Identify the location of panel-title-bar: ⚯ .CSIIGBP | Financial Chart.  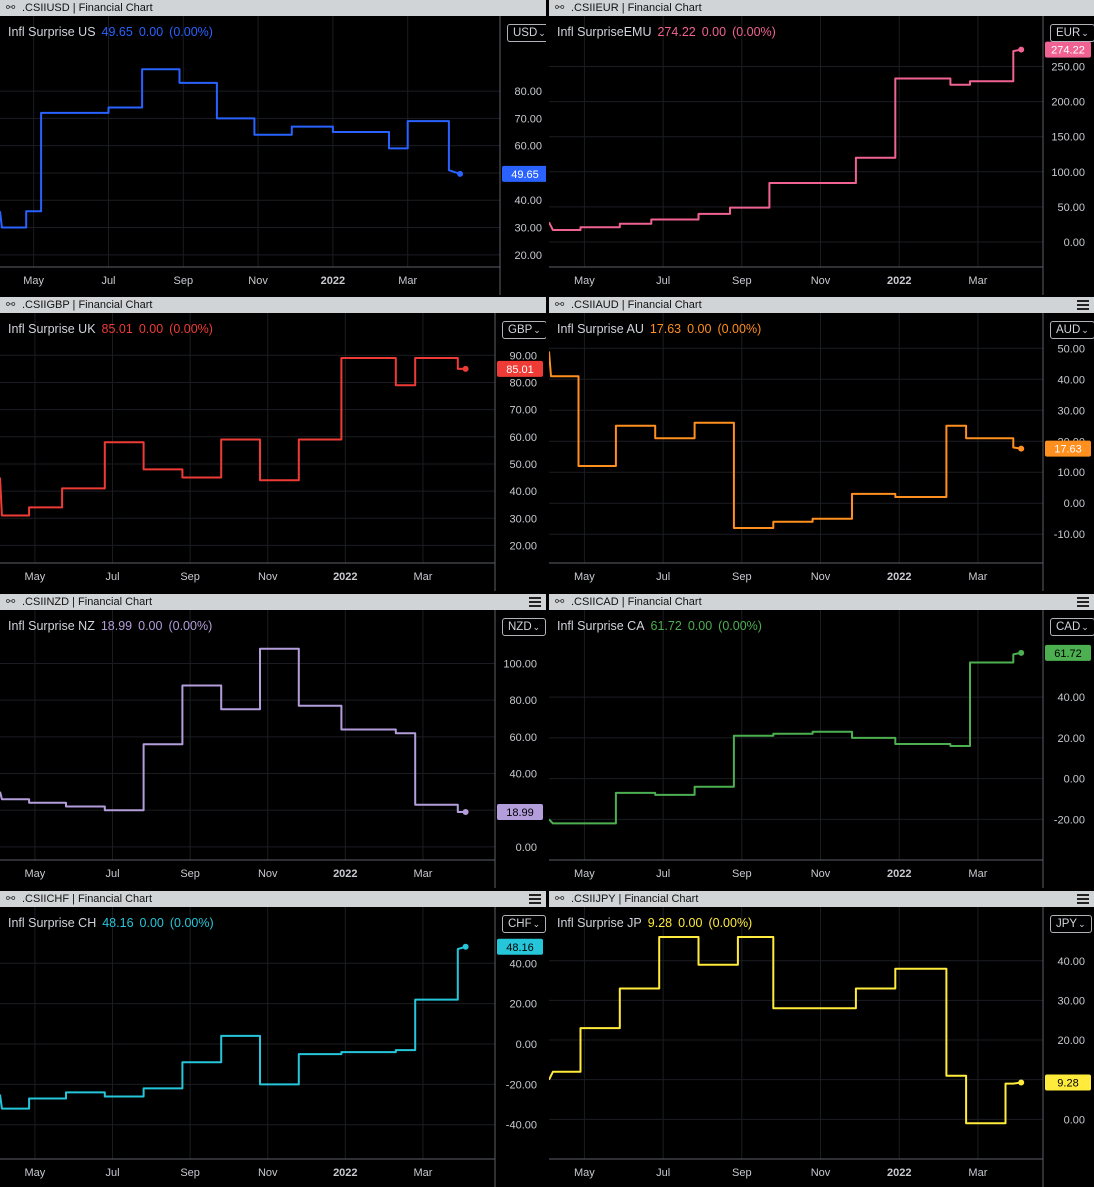
(273, 305).